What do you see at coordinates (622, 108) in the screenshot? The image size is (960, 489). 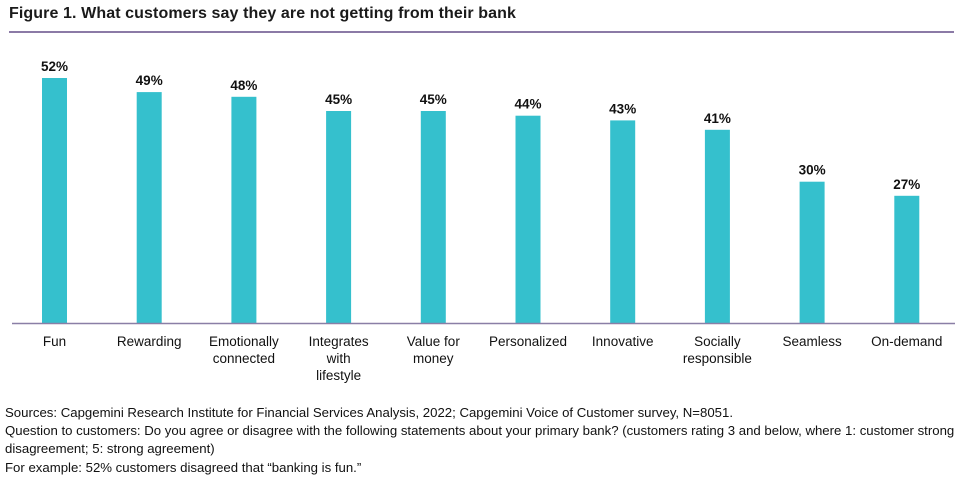 I see `value-label-6: 43%` at bounding box center [622, 108].